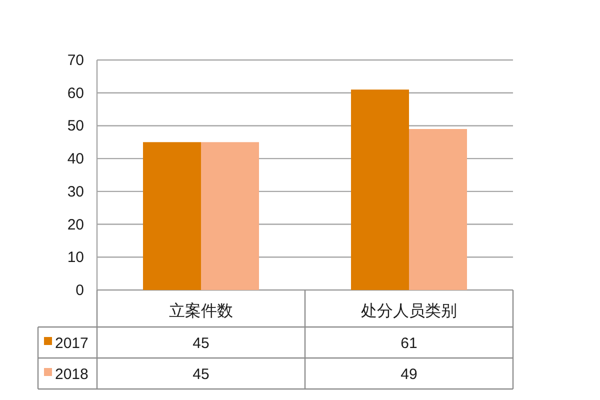 This screenshot has width=600, height=400. I want to click on data-label: 49, so click(409, 374).